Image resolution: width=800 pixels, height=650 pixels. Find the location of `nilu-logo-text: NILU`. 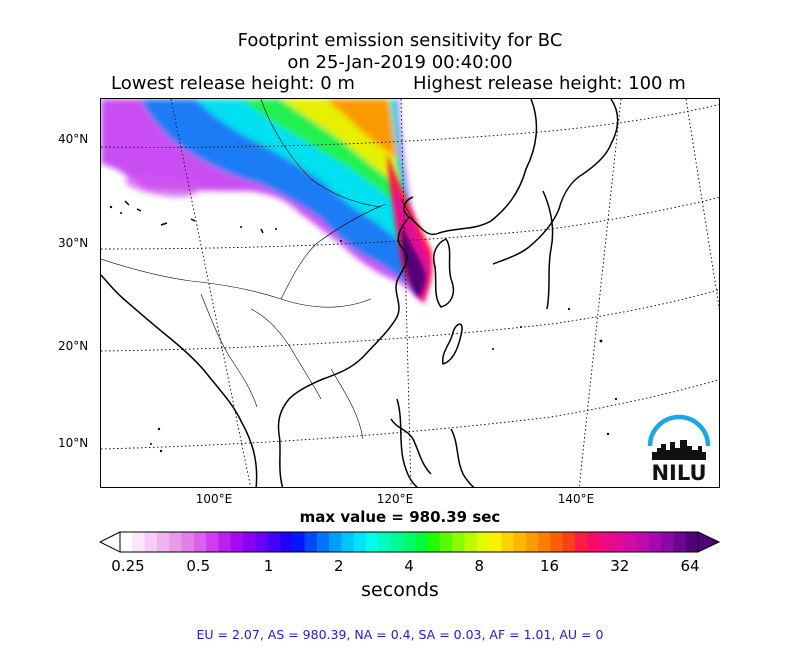

nilu-logo-text: NILU is located at coordinates (678, 472).